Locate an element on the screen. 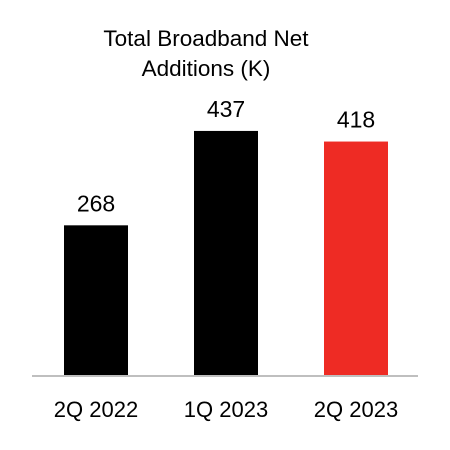 The height and width of the screenshot is (450, 450). bar-1q-2023 is located at coordinates (226, 252).